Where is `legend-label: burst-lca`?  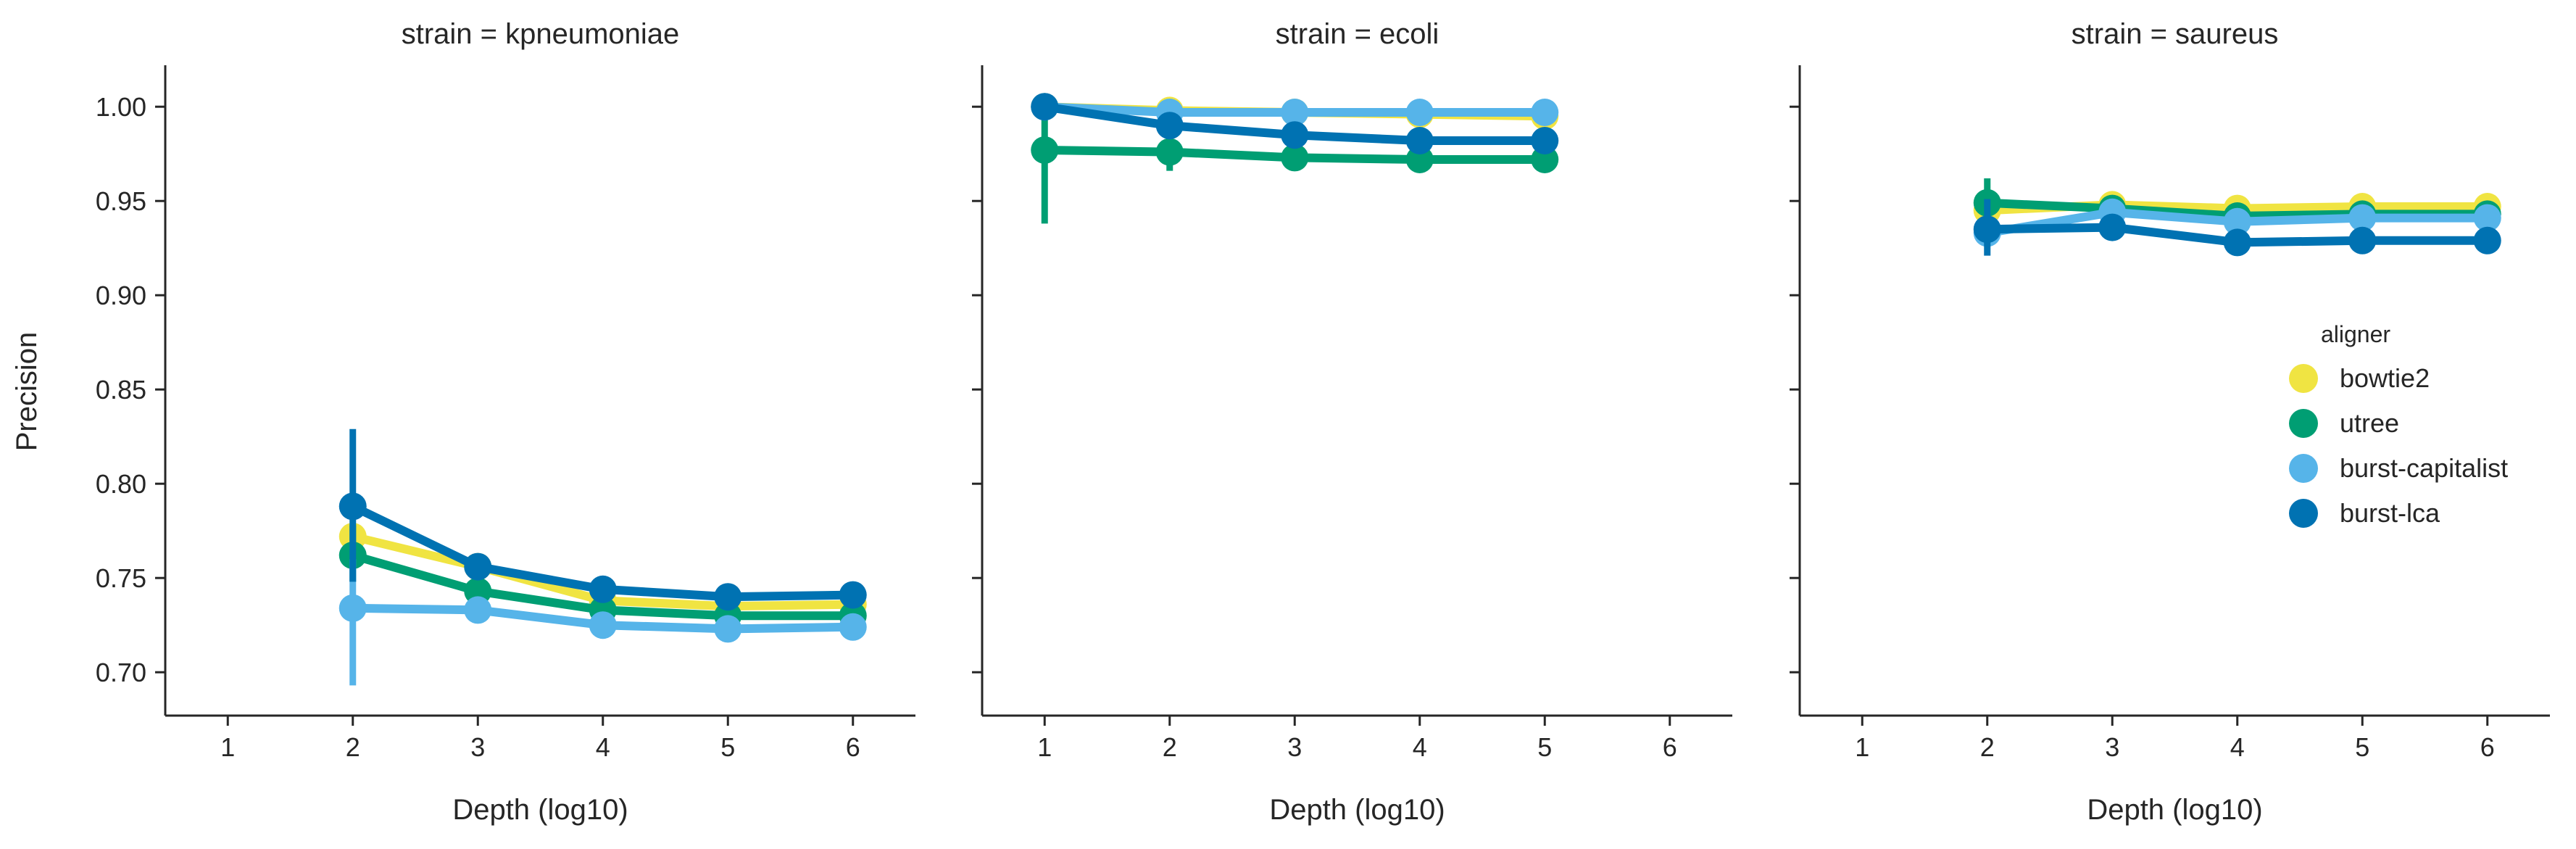
legend-label: burst-lca is located at coordinates (2390, 513).